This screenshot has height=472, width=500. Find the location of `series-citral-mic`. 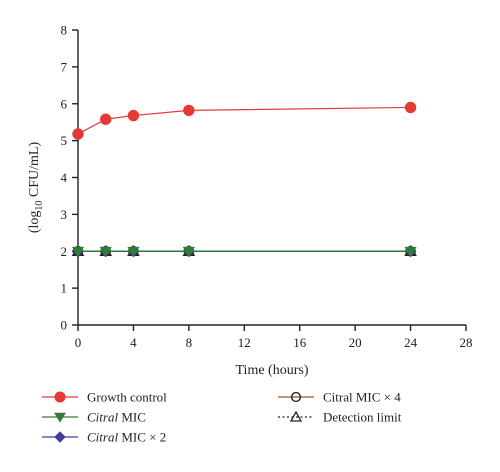

series-citral-mic is located at coordinates (244, 252).